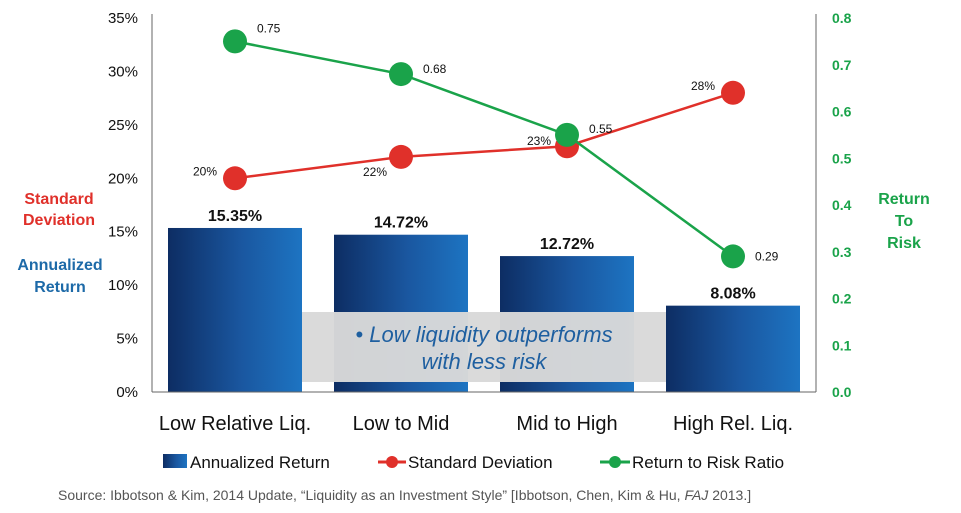  I want to click on y-right-tick-label: 0.1, so click(842, 345).